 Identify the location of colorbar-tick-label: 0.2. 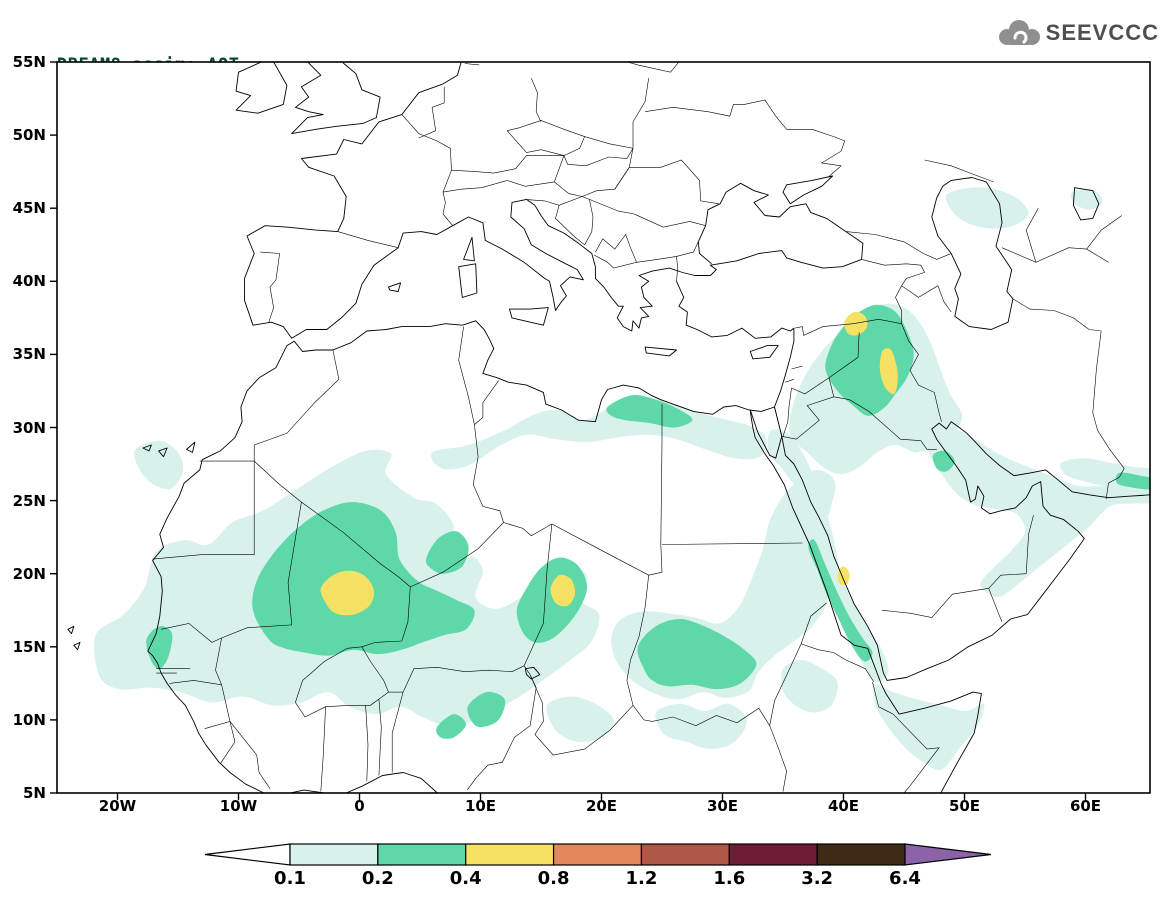
(377, 878).